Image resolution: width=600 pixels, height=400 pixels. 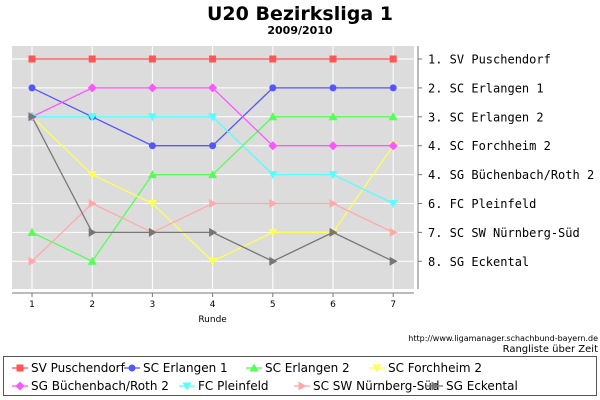 What do you see at coordinates (489, 60) in the screenshot?
I see `rank-label: 1. SV Puschendorf` at bounding box center [489, 60].